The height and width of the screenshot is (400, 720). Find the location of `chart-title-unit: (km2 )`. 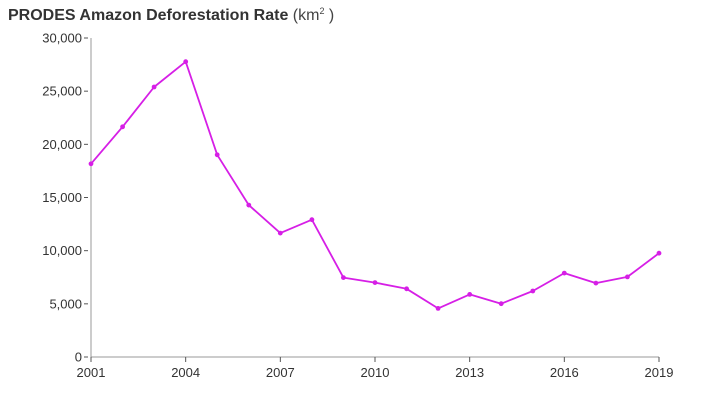

chart-title-unit: (km2 ) is located at coordinates (313, 15).